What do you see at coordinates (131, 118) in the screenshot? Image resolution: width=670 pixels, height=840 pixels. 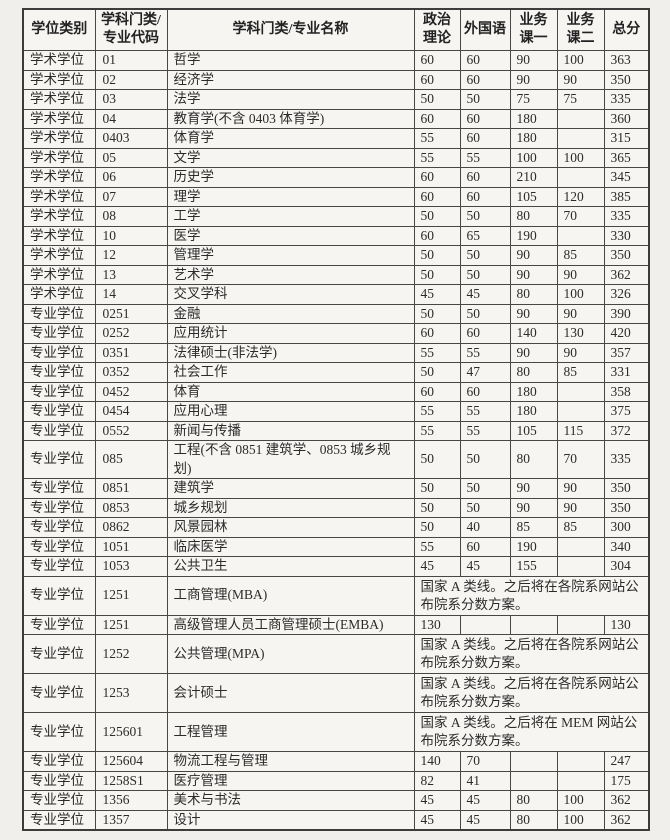 I see `code-cell: 04` at bounding box center [131, 118].